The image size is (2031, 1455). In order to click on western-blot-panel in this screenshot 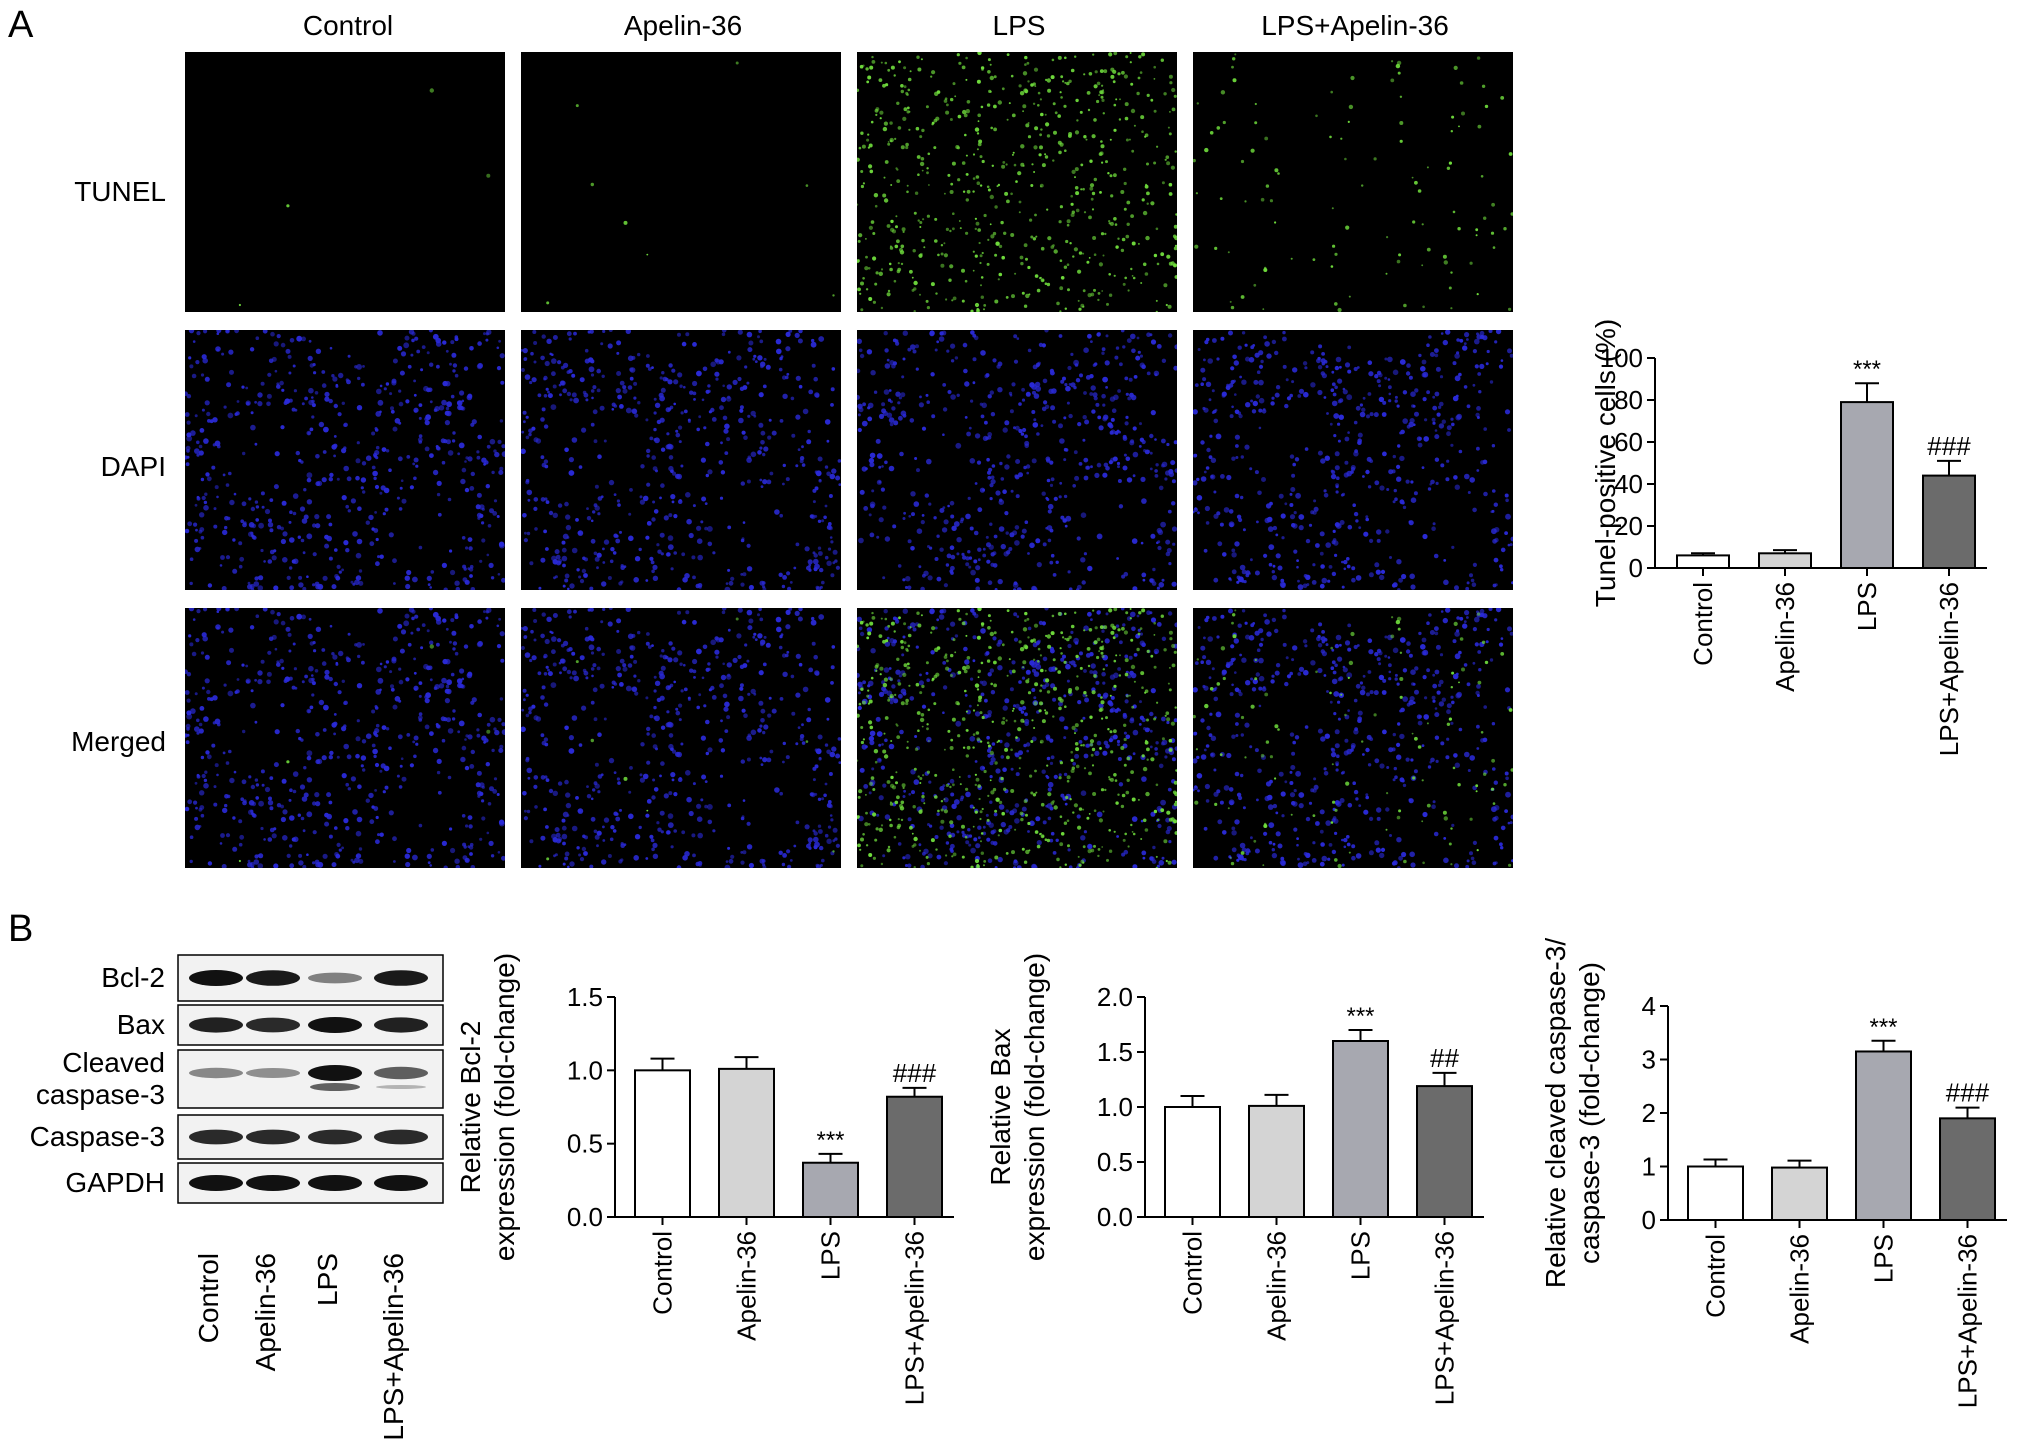, I will do `click(228, 1100)`.